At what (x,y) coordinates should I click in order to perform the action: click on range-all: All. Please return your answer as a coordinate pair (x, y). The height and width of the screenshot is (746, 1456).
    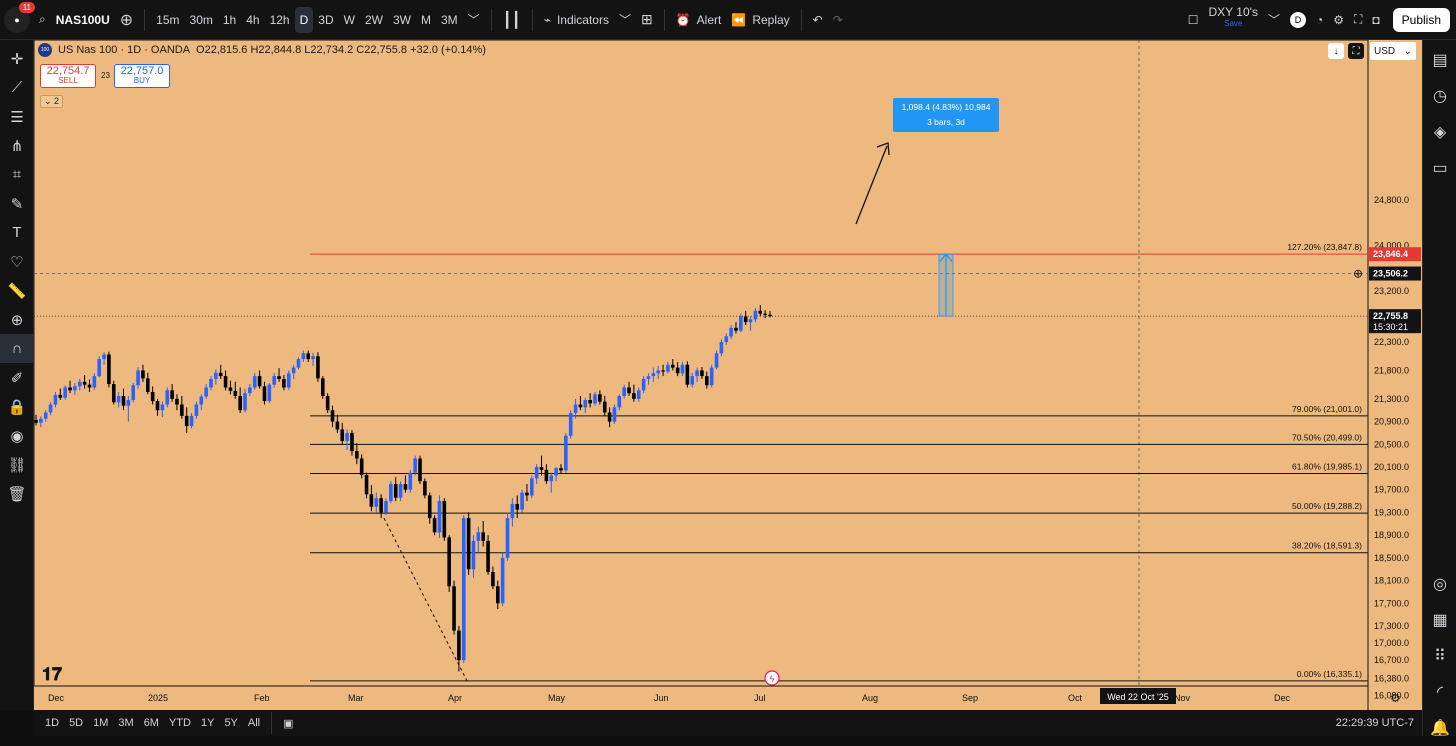
    Looking at the image, I should click on (254, 723).